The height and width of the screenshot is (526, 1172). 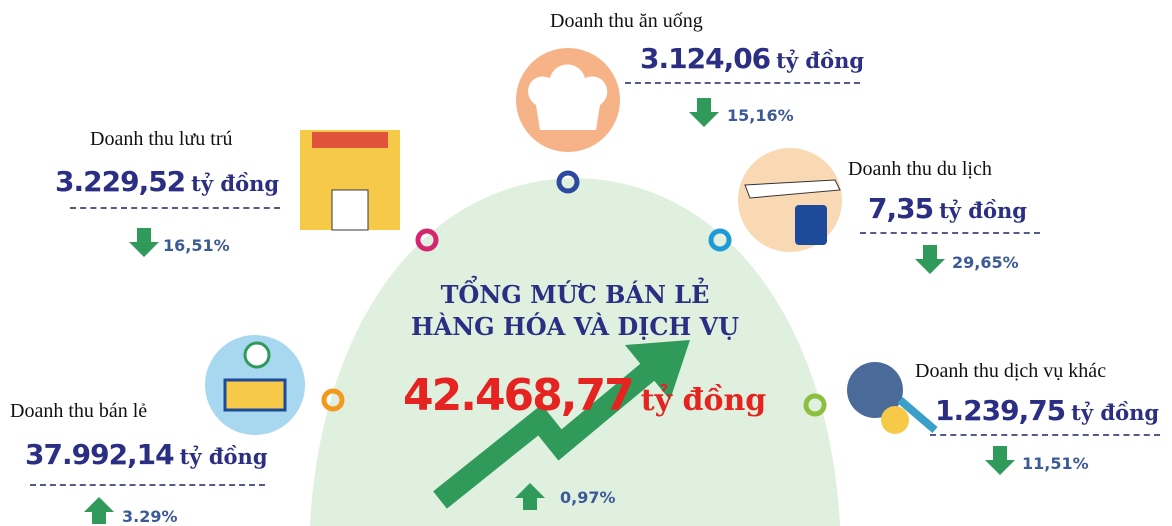 I want to click on item-value: 37.992,14, so click(x=100, y=454).